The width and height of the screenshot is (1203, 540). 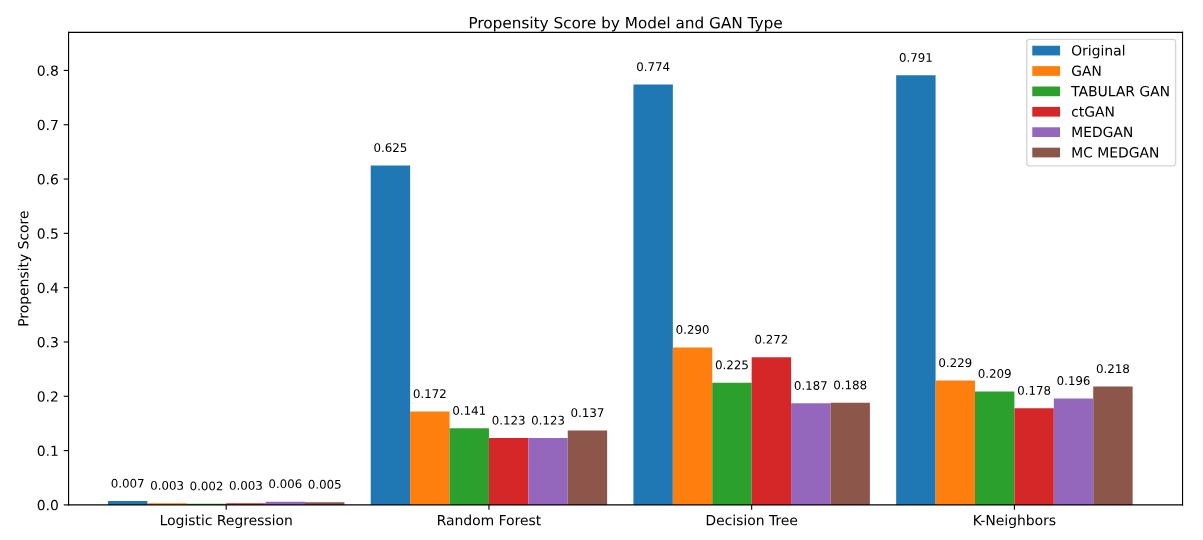 I want to click on data-label: 0.272, so click(x=771, y=339).